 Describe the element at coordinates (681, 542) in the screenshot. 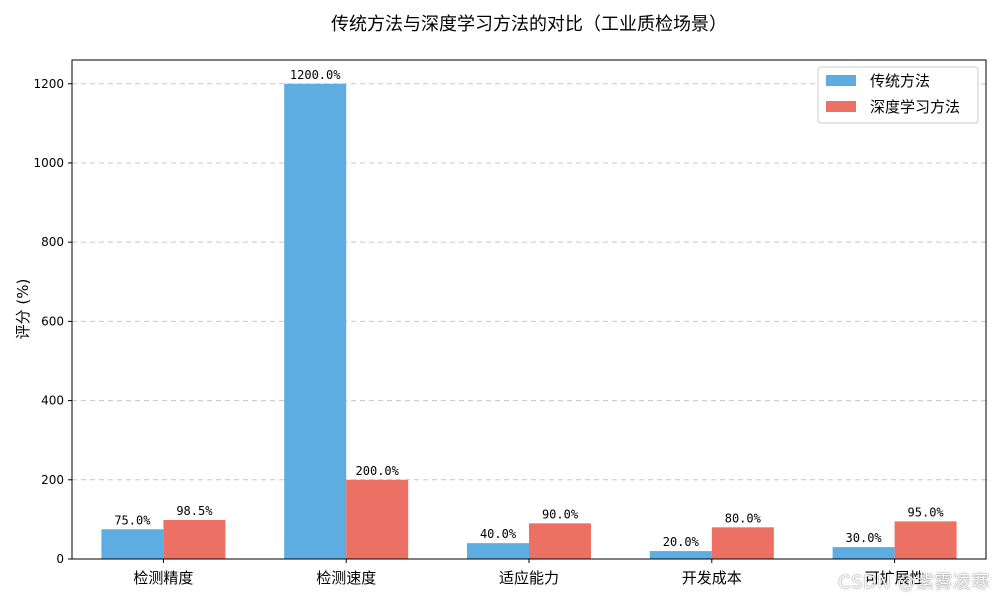

I see `bar-value-label: 20.0%` at that location.